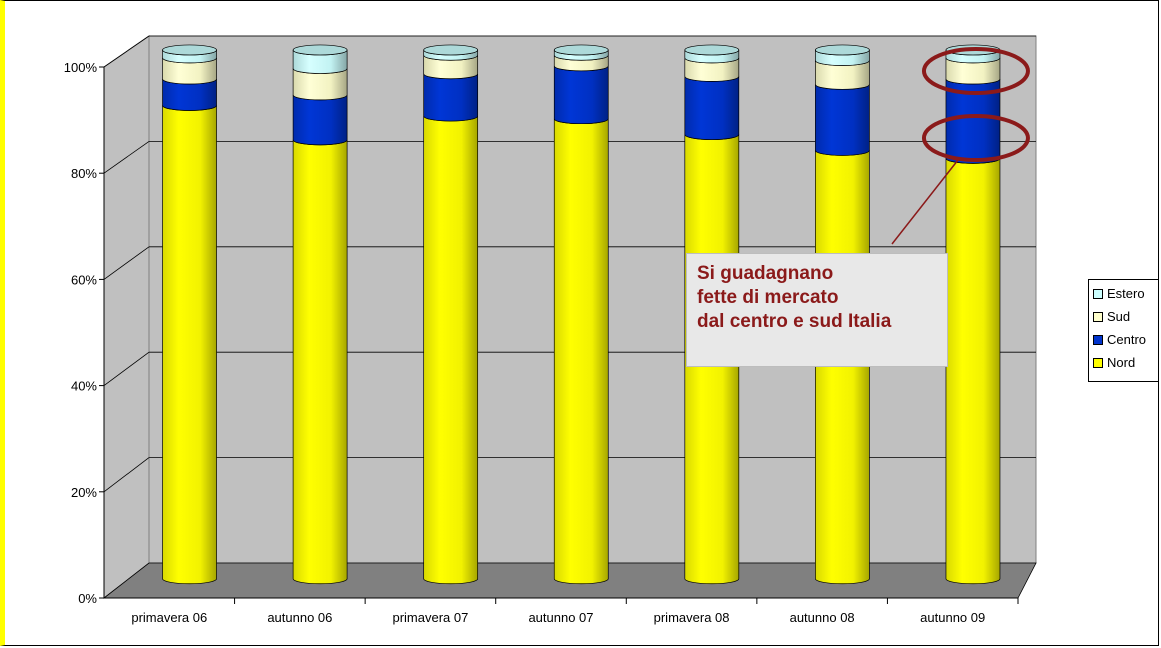 This screenshot has width=1161, height=648. Describe the element at coordinates (84, 492) in the screenshot. I see `y-tick-label: 20%` at that location.